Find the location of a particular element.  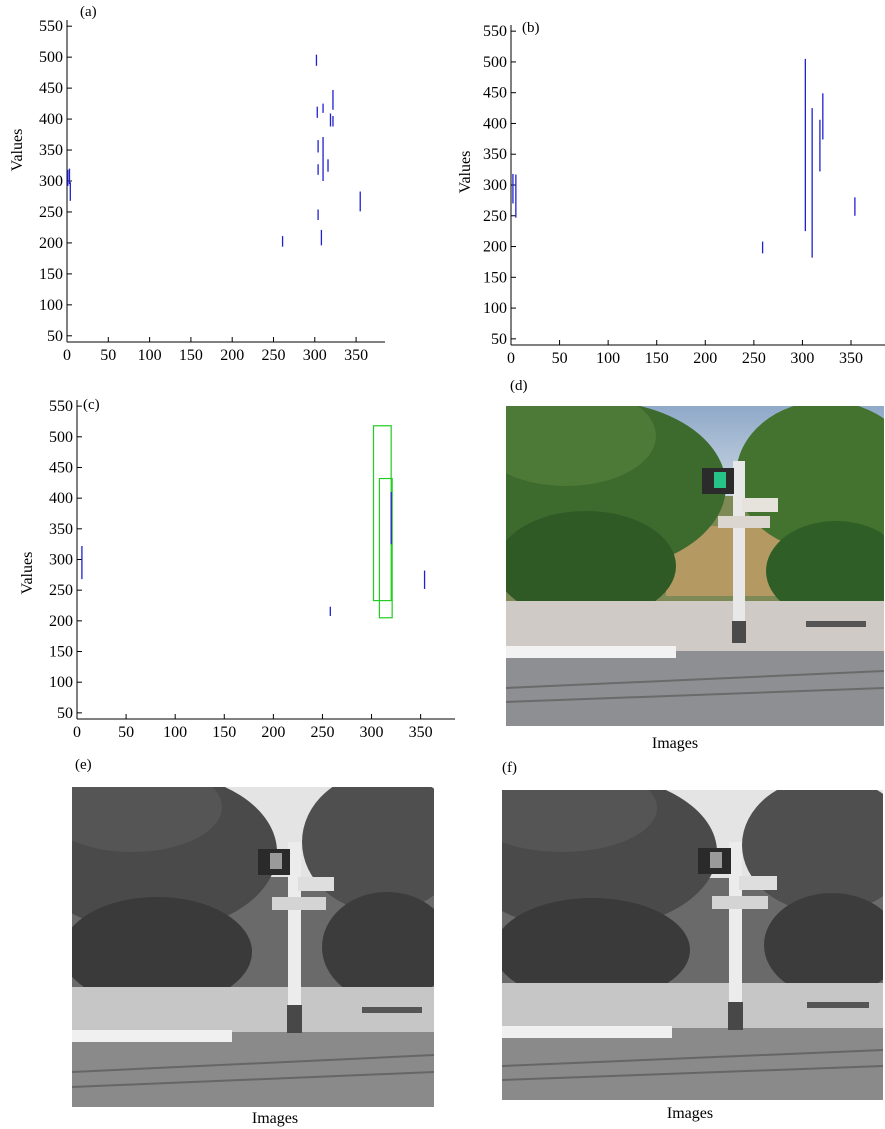

street-photo-gray-f is located at coordinates (692, 945).